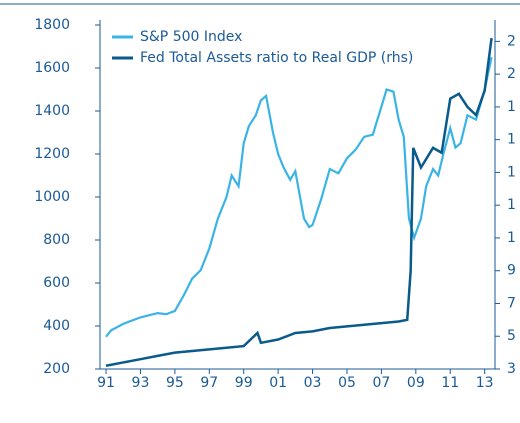  Describe the element at coordinates (56, 369) in the screenshot. I see `y-tick-label: 200` at that location.